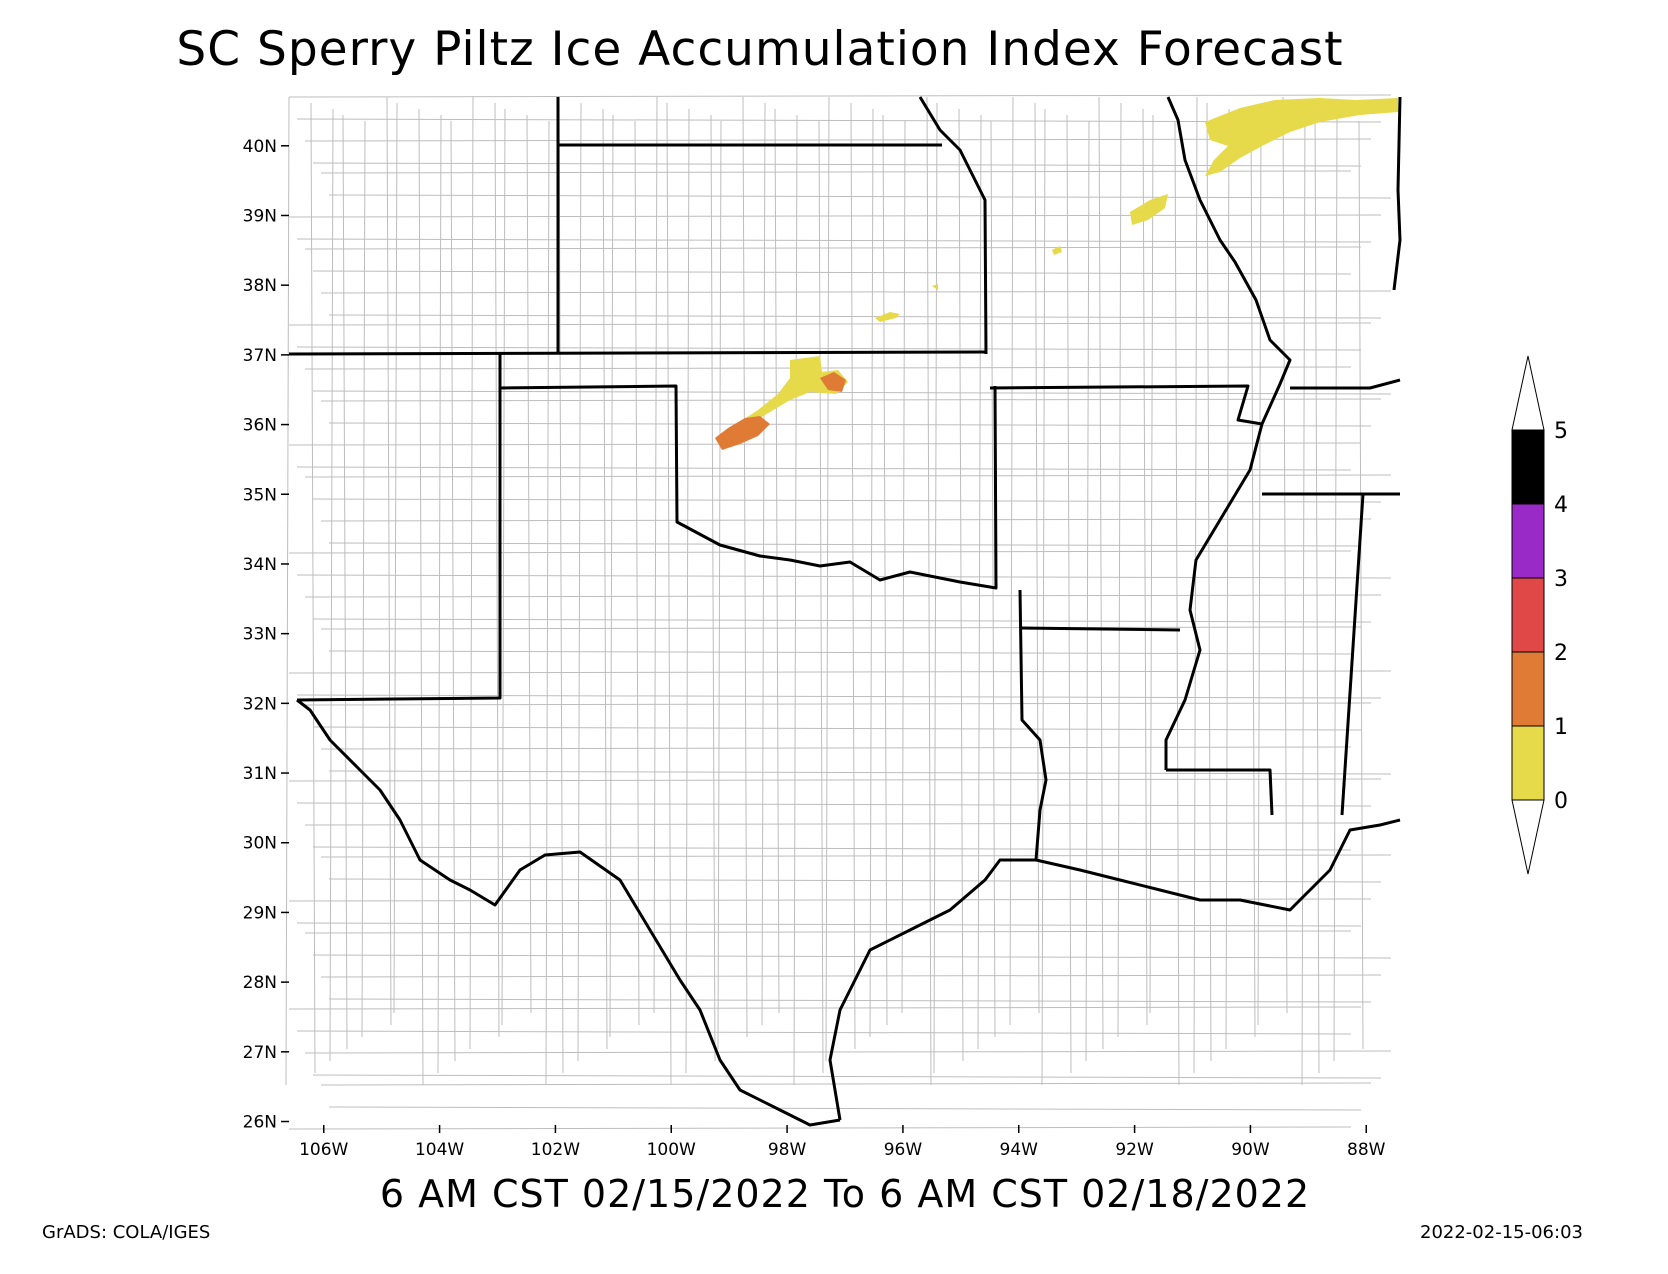  What do you see at coordinates (1228, 433) in the screenshot?
I see `border-mississippi-river` at bounding box center [1228, 433].